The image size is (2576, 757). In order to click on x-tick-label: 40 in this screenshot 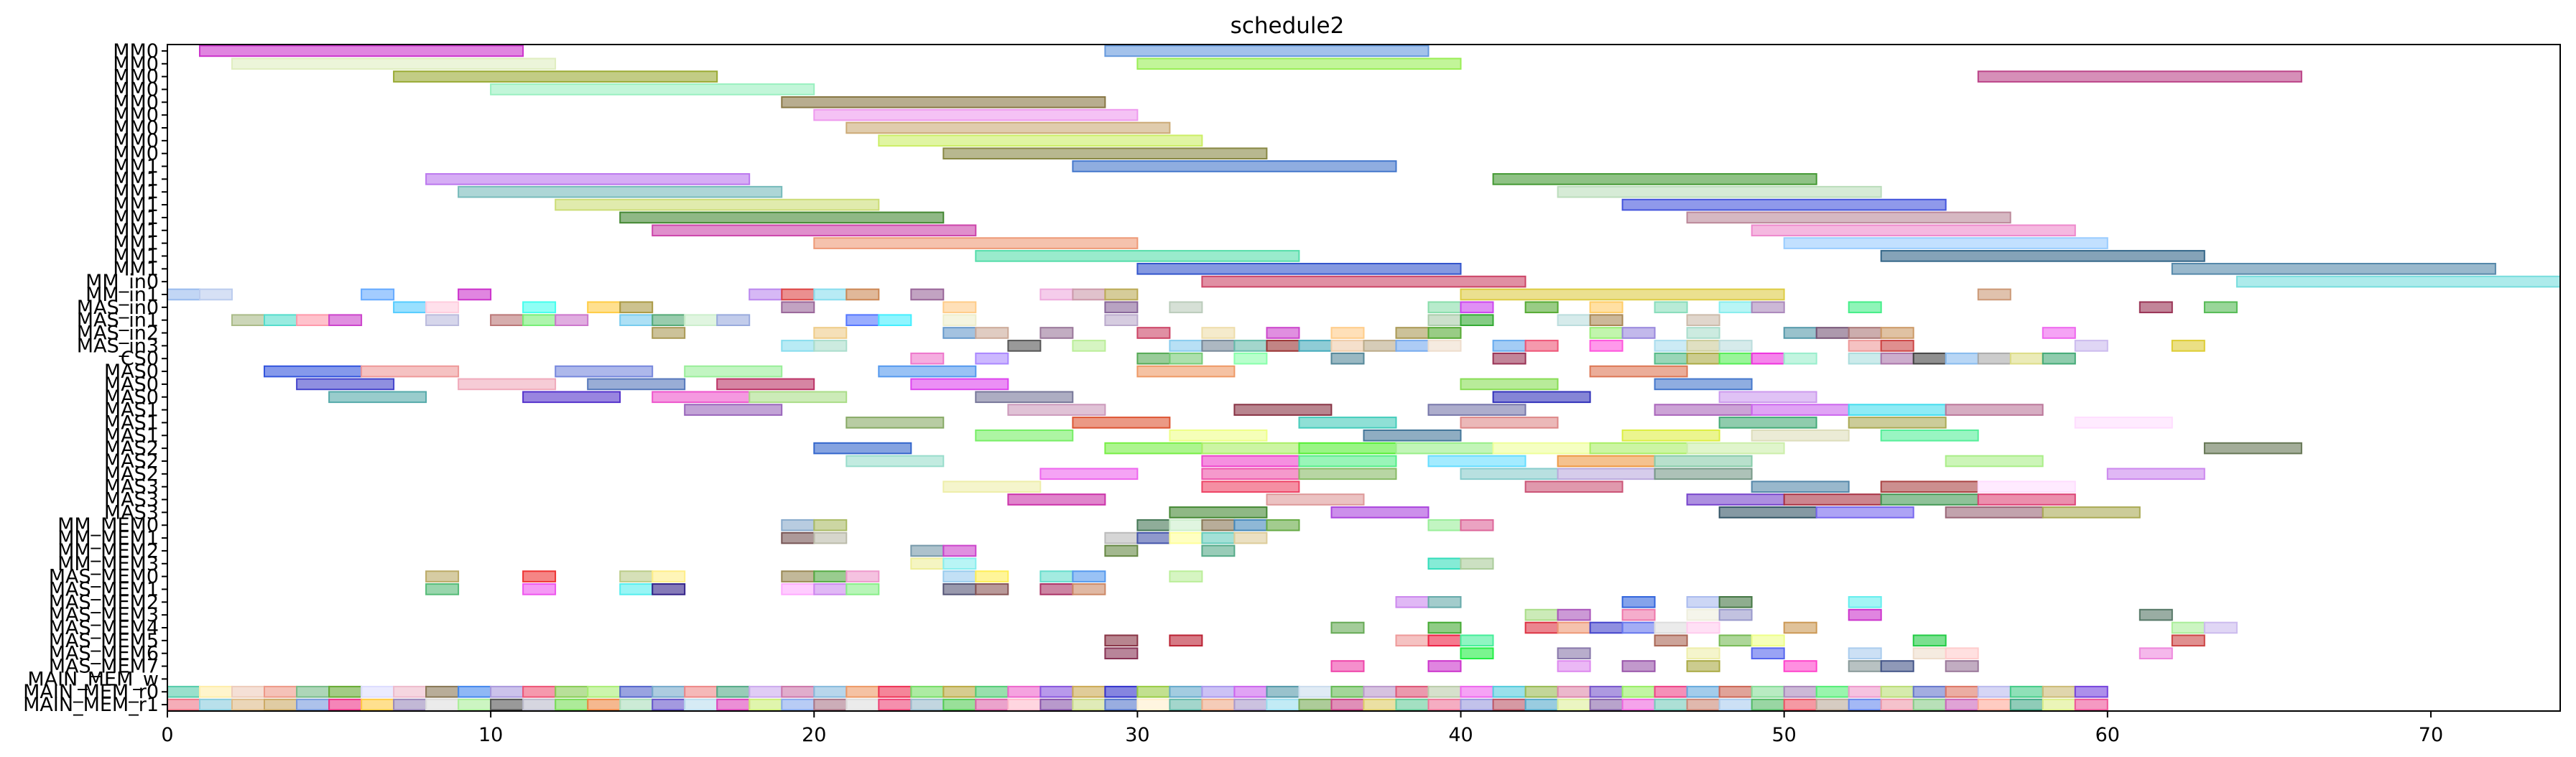, I will do `click(1460, 735)`.